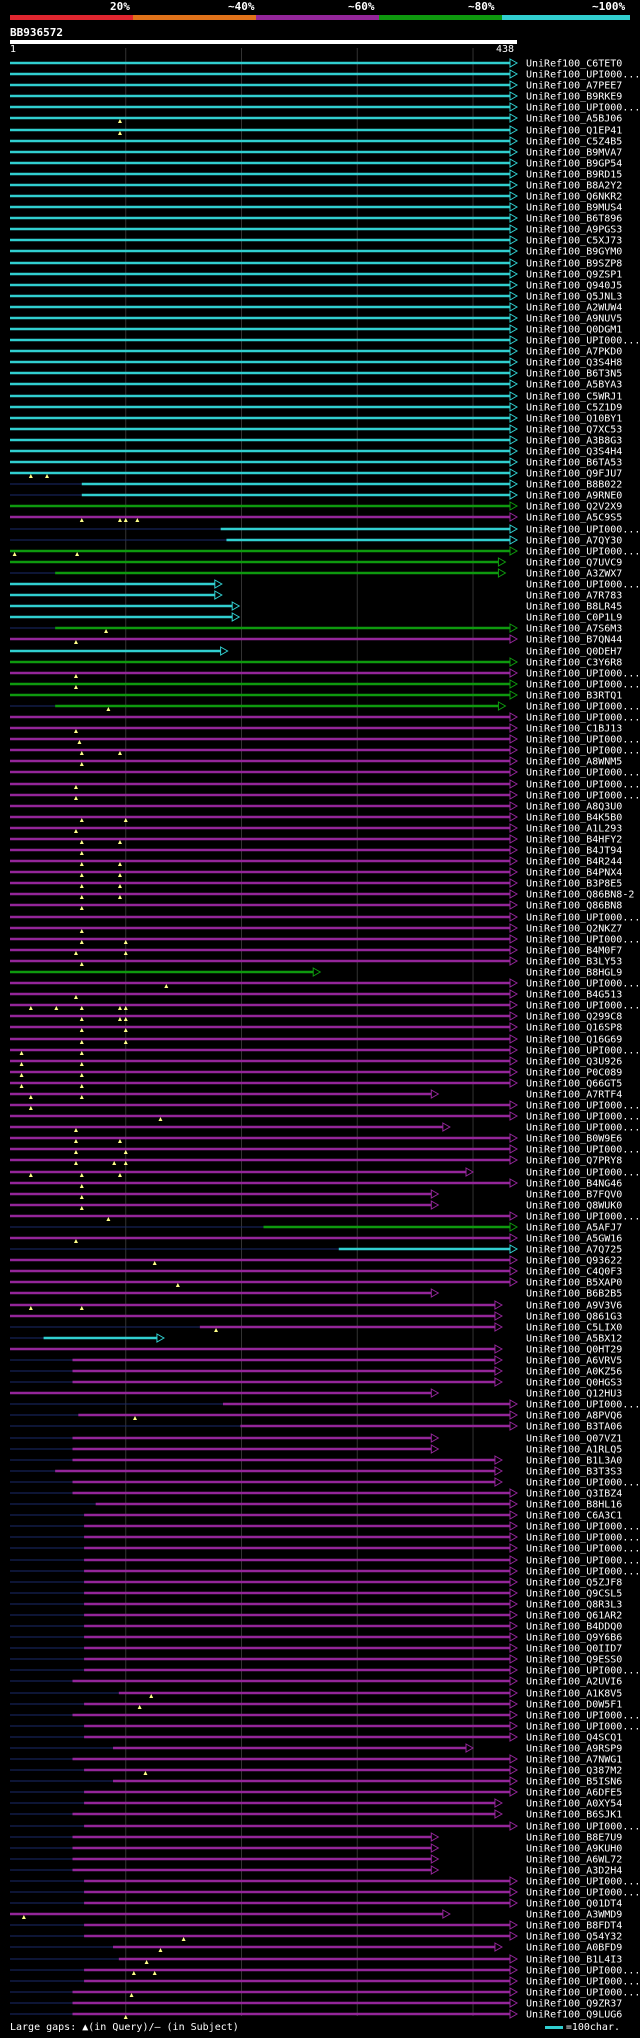 This screenshot has height=2038, width=640. I want to click on hit-label: UniRef100_A2UVI6, so click(574, 1682).